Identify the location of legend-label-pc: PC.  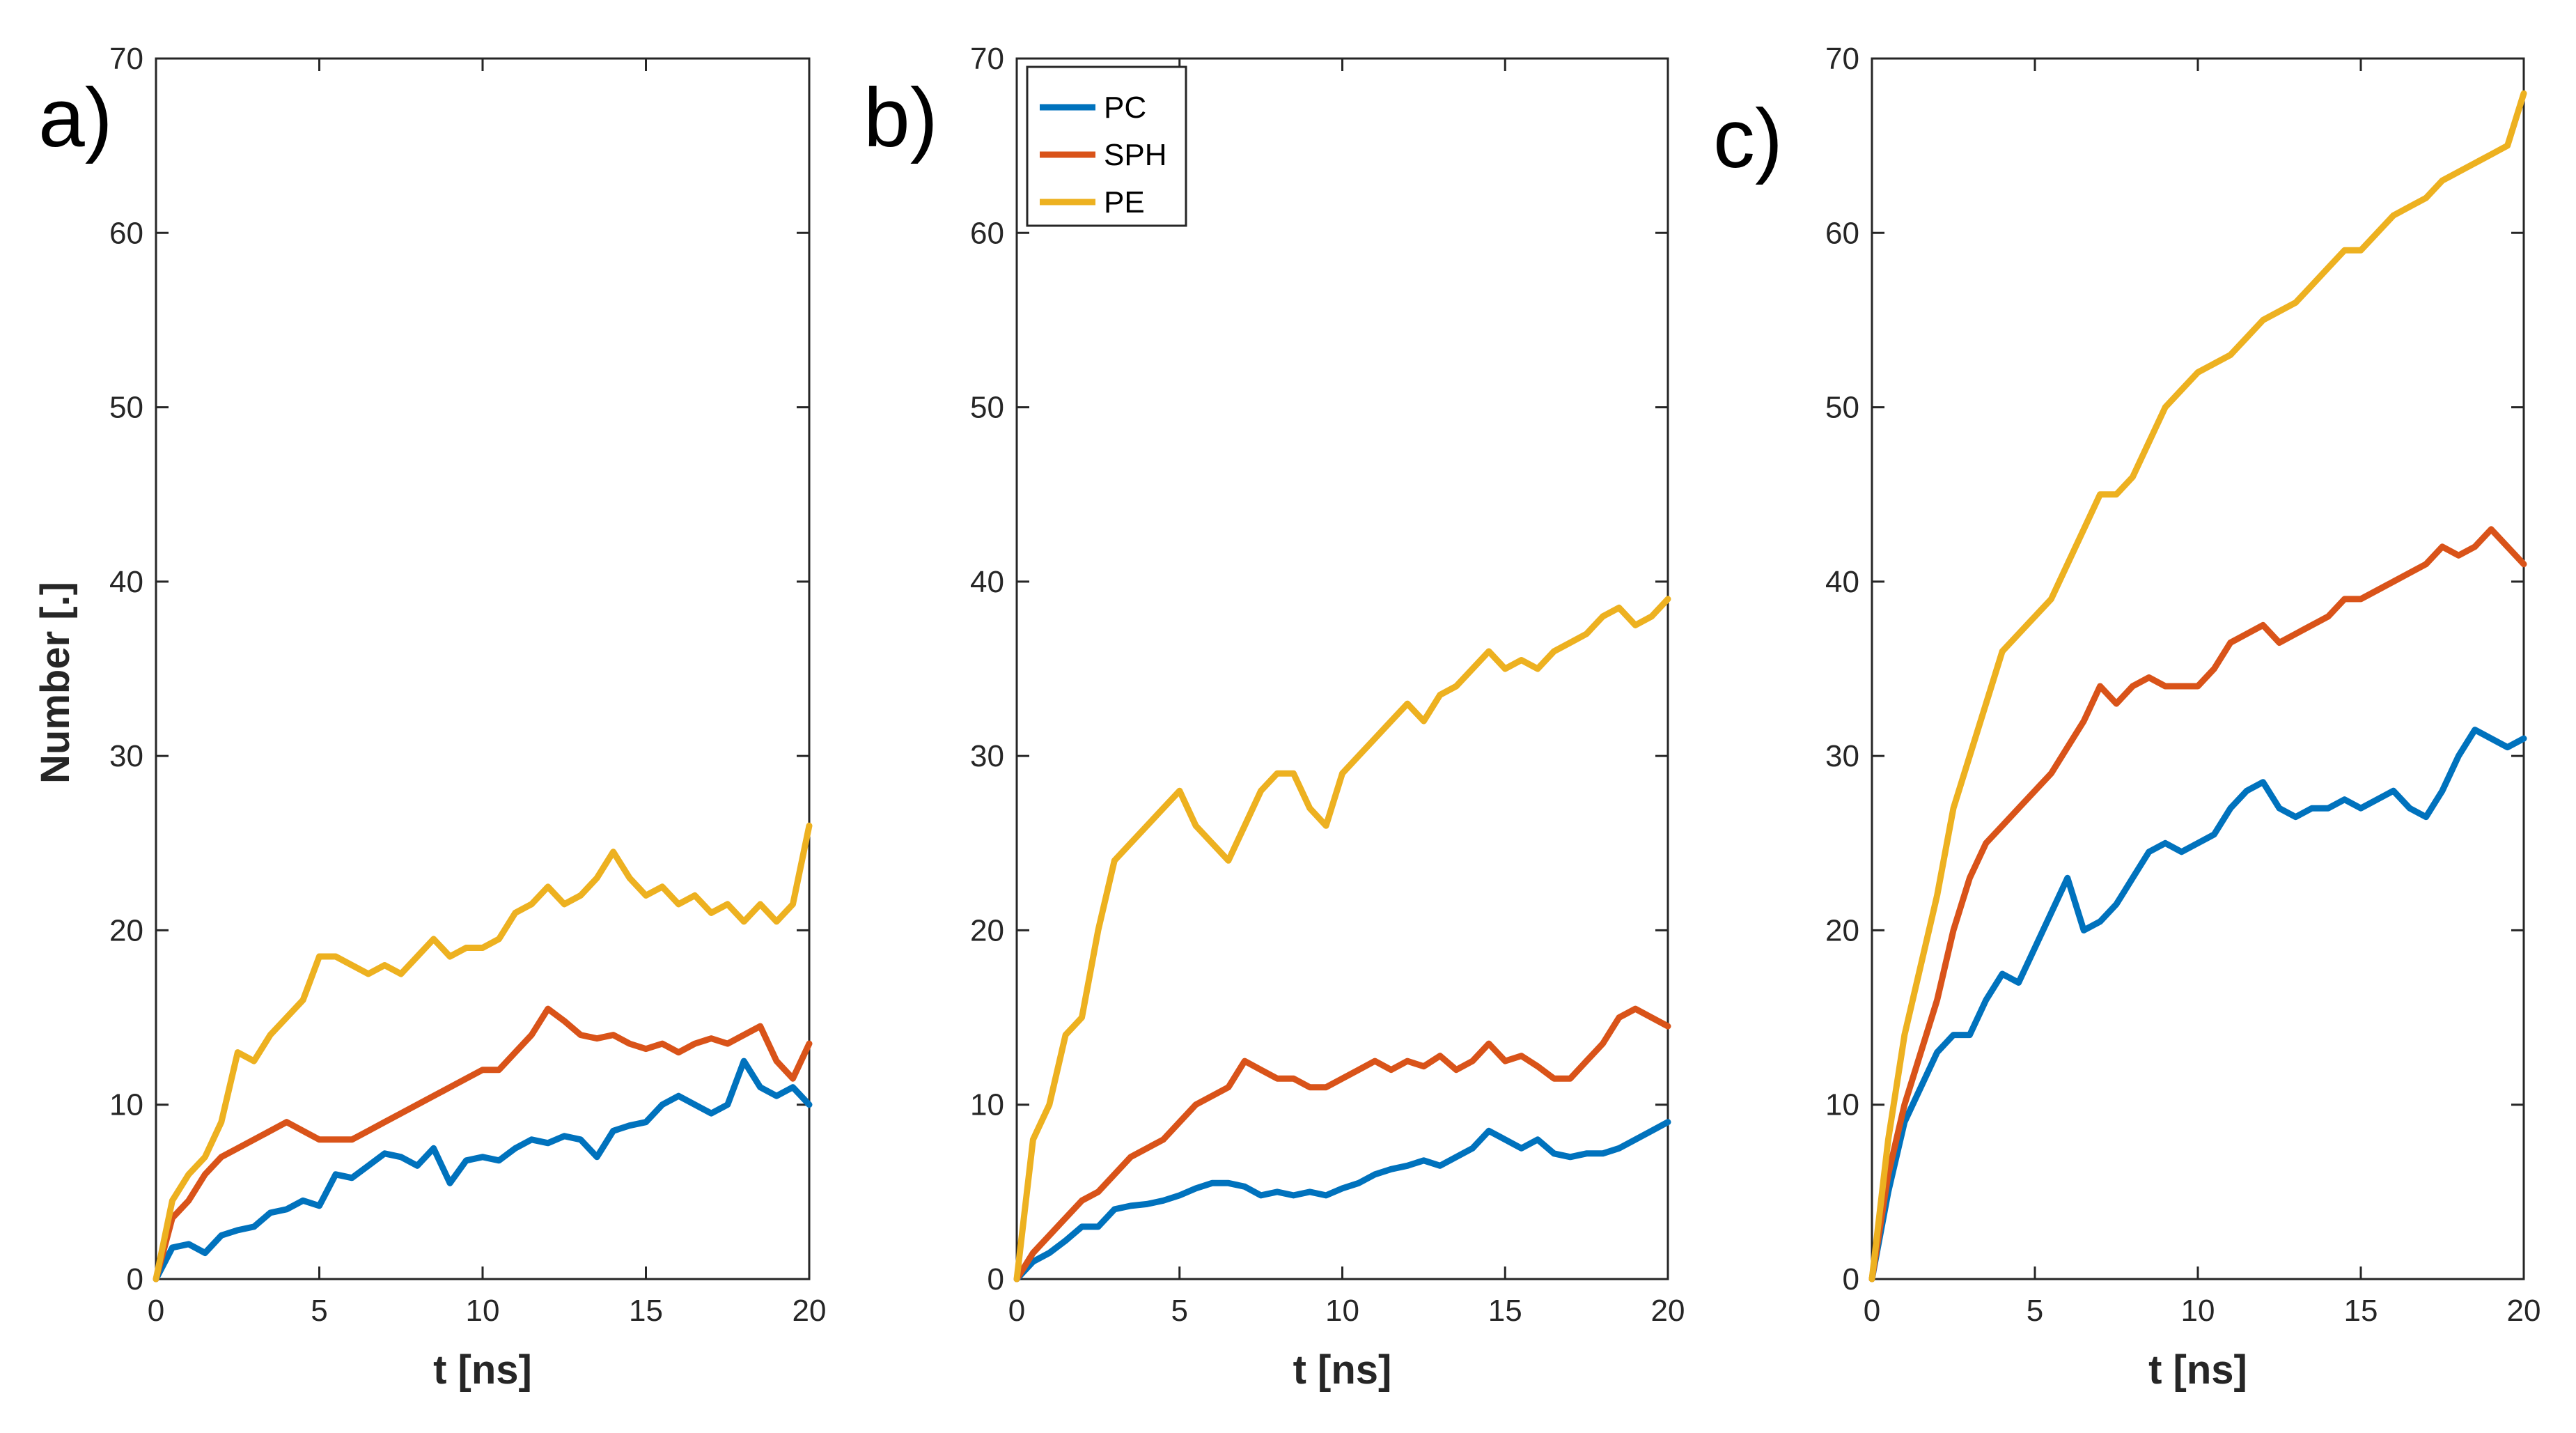
(1125, 108).